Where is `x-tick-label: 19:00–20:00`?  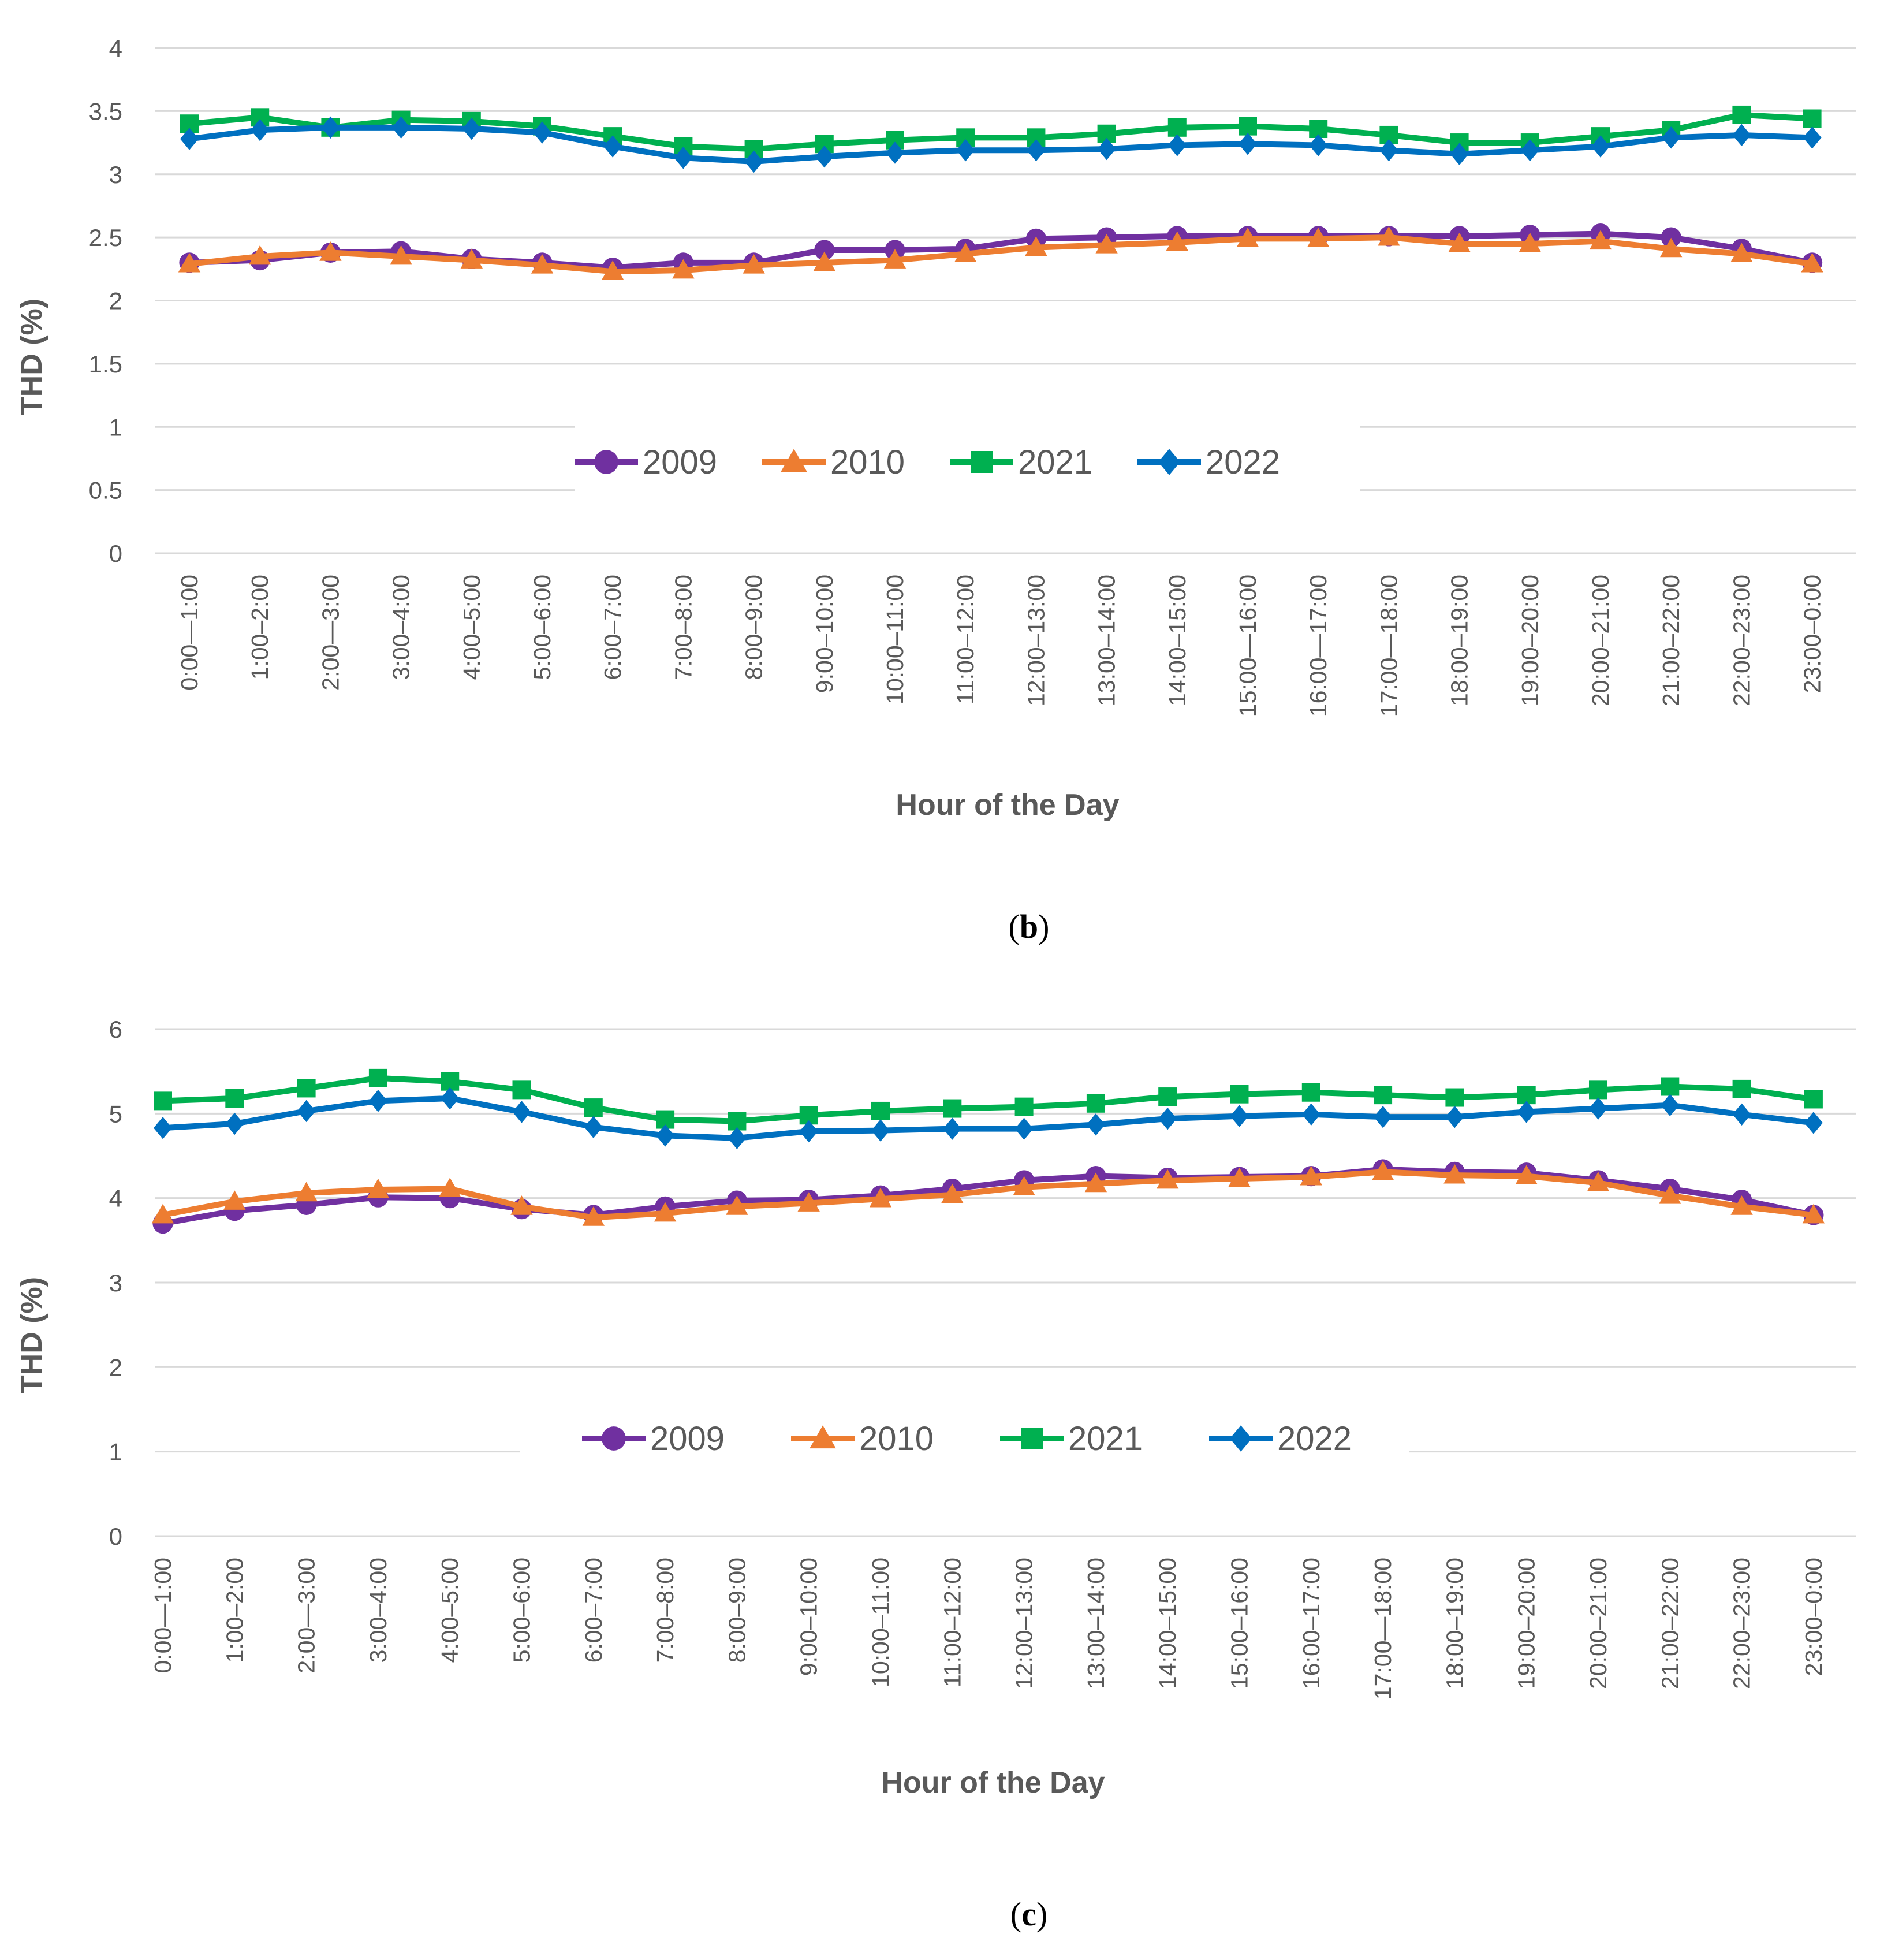 x-tick-label: 19:00–20:00 is located at coordinates (1530, 640).